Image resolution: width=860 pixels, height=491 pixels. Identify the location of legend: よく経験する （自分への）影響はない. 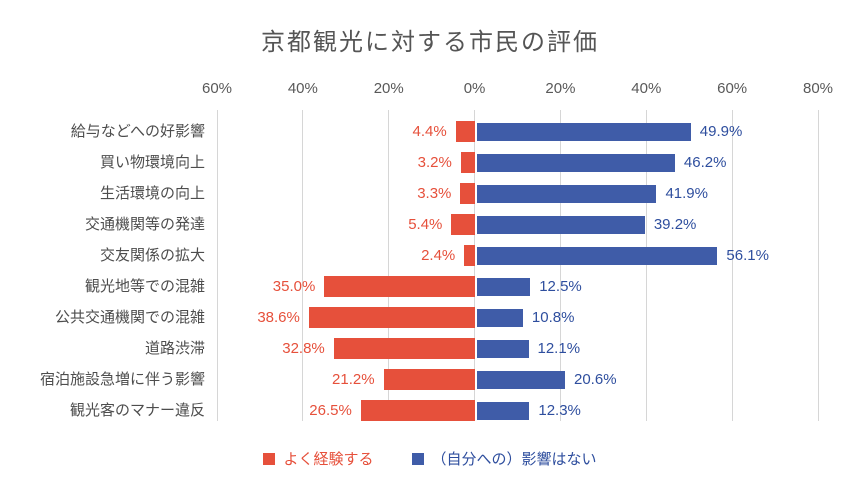
(430, 458).